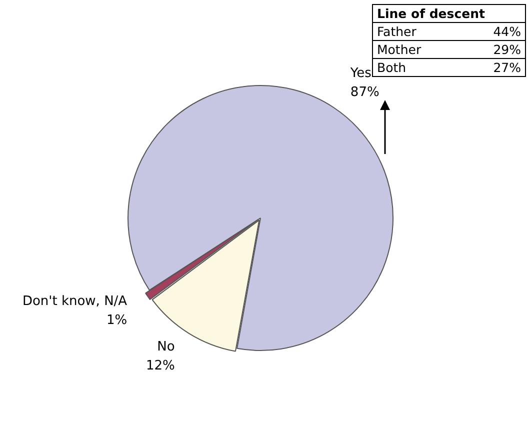  Describe the element at coordinates (160, 366) in the screenshot. I see `data-label: 12%` at that location.